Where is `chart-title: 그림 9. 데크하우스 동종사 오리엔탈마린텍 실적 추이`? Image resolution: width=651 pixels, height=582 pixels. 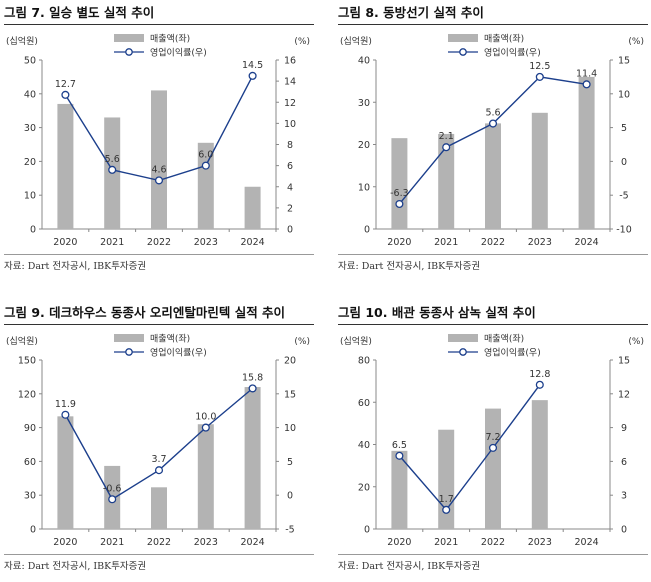
chart-title: 그림 9. 데크하우스 동종사 오리엔탈마린텍 실적 추이 is located at coordinates (145, 312).